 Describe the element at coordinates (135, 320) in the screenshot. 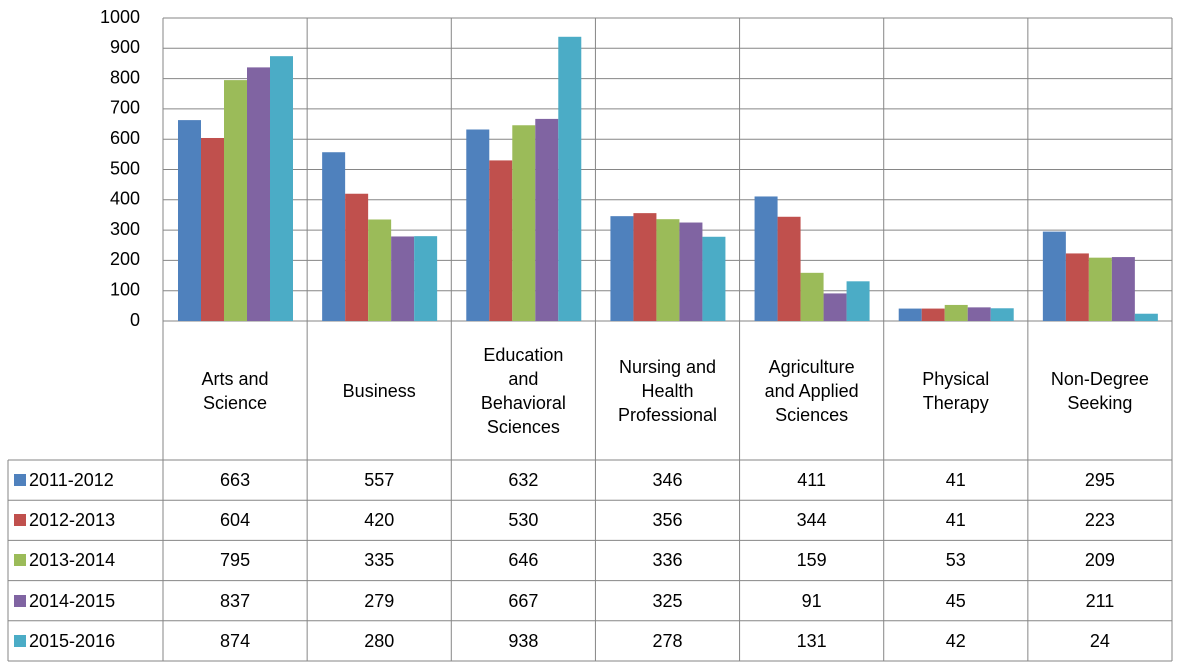

I see `y-tick-label: 0` at that location.